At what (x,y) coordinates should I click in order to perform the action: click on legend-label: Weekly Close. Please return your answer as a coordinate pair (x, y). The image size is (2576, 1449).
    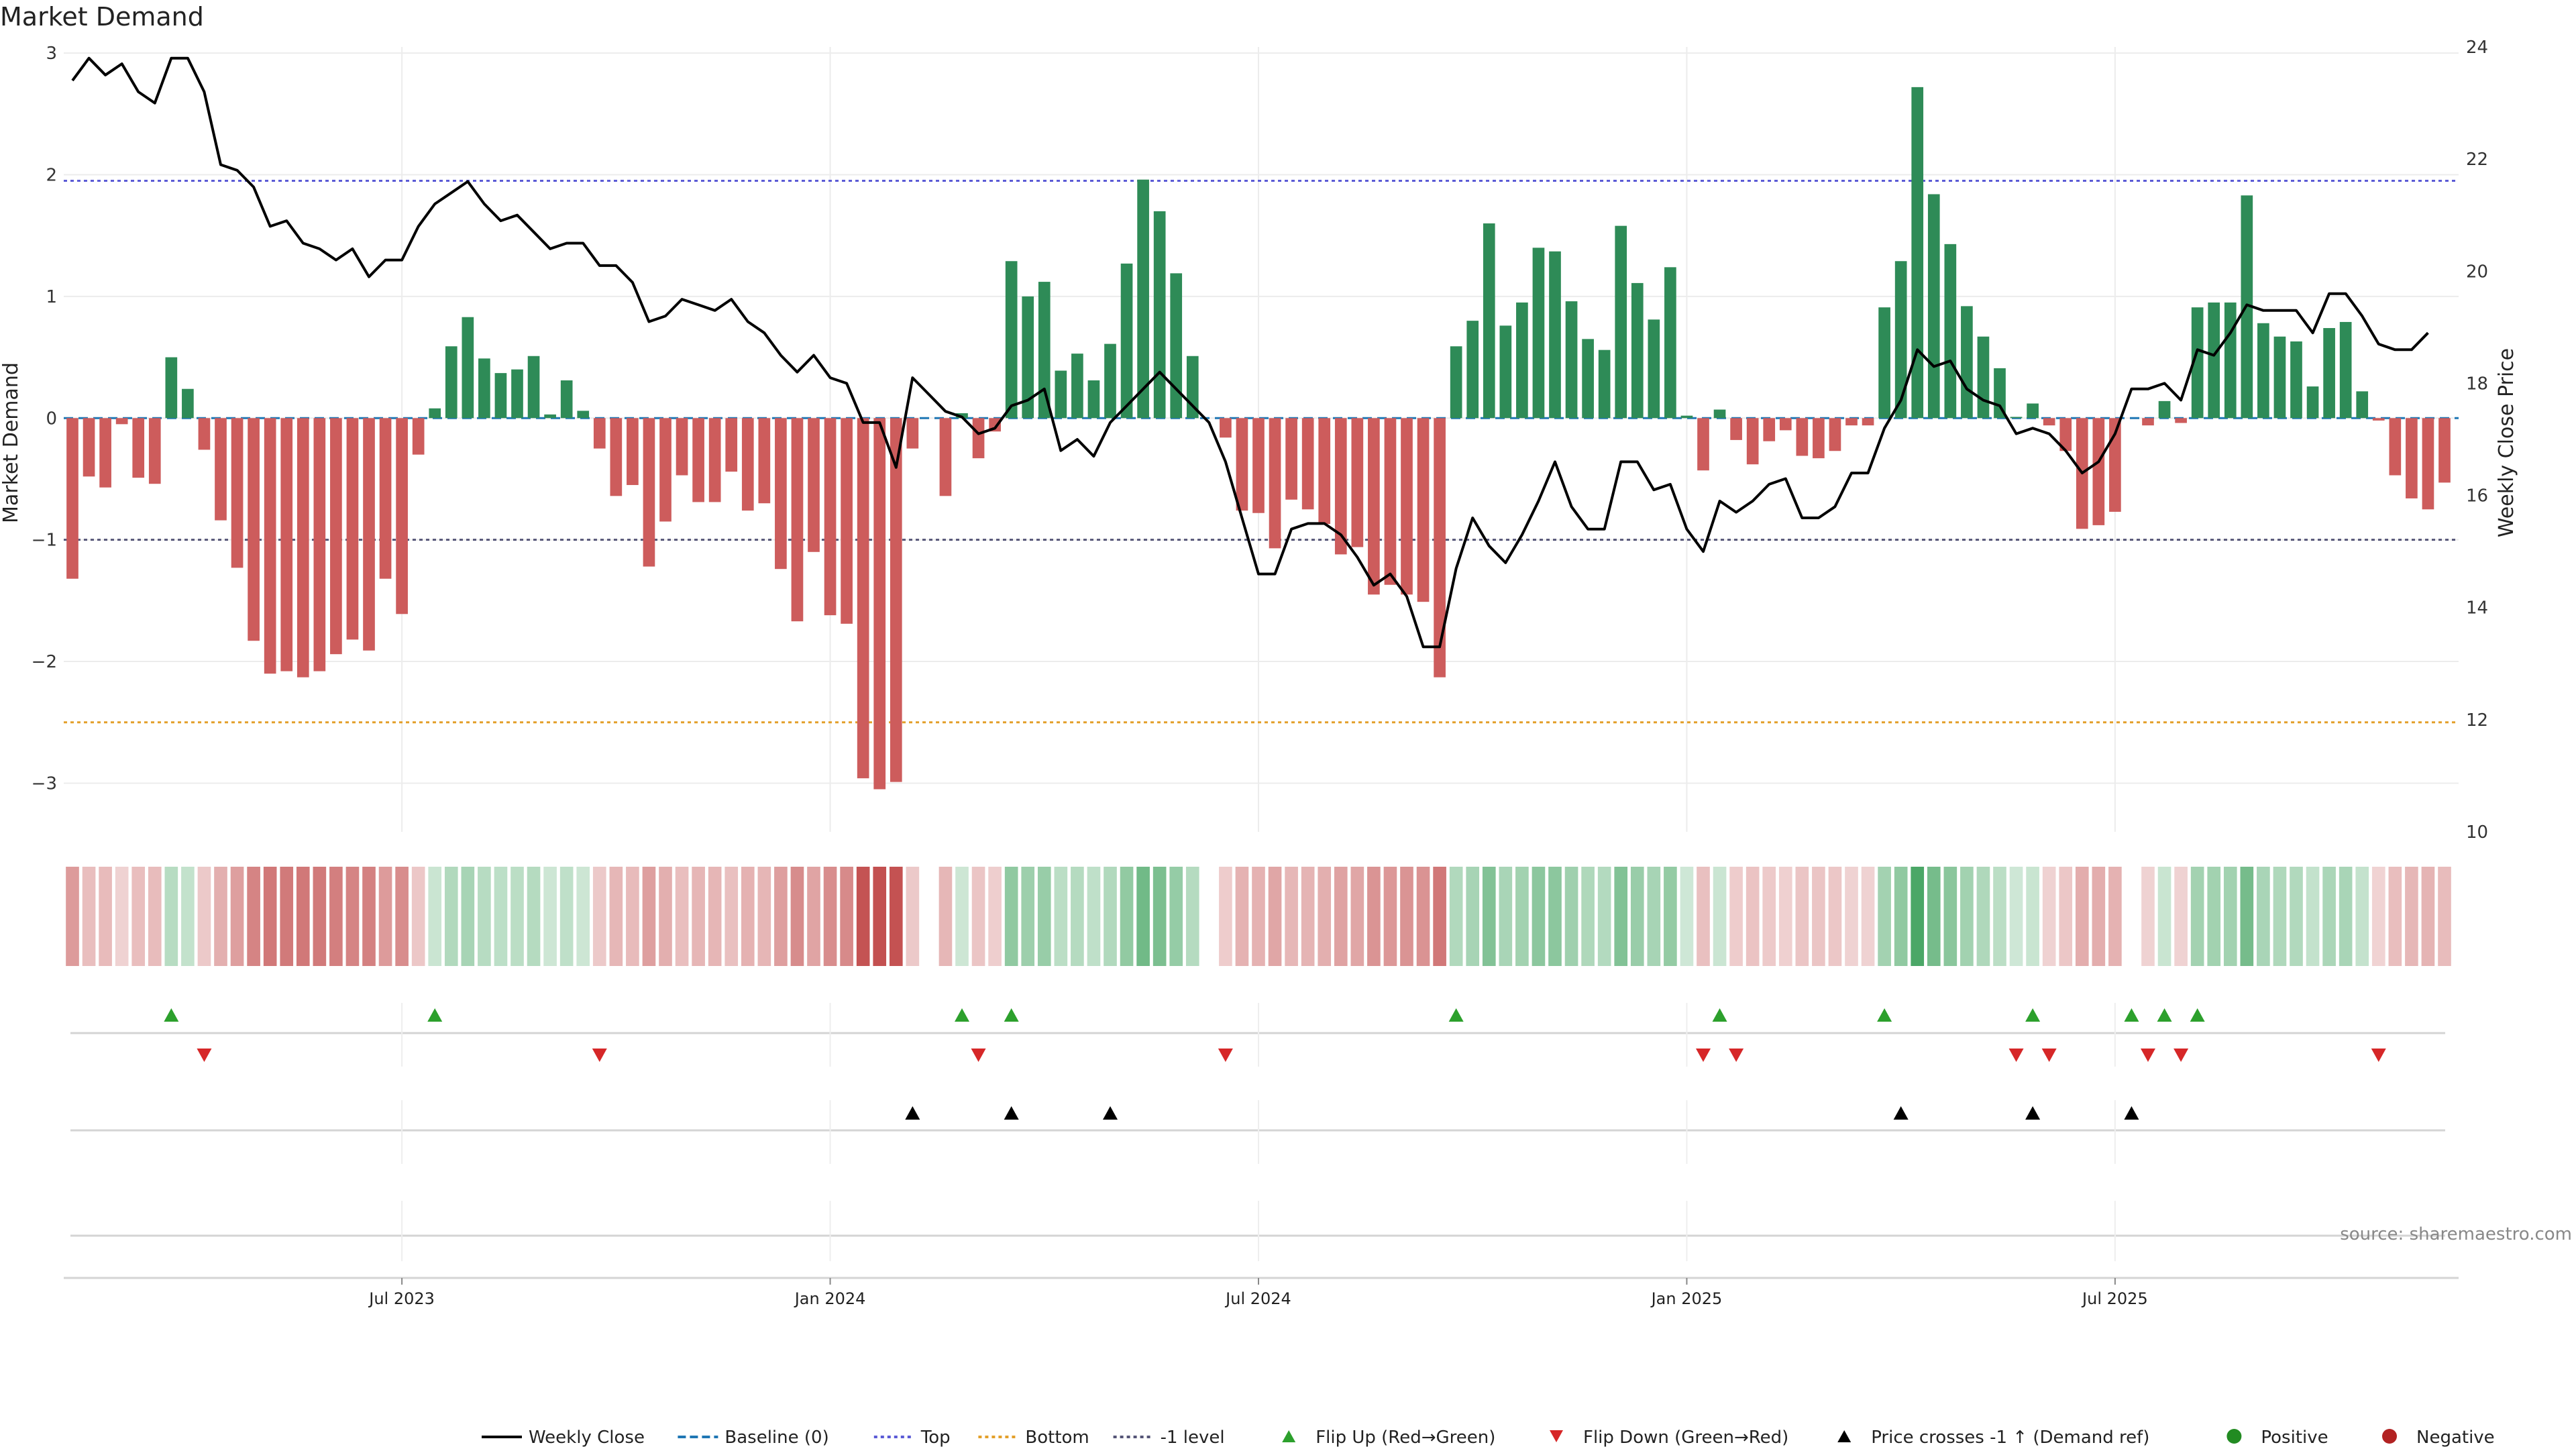
    Looking at the image, I should click on (587, 1438).